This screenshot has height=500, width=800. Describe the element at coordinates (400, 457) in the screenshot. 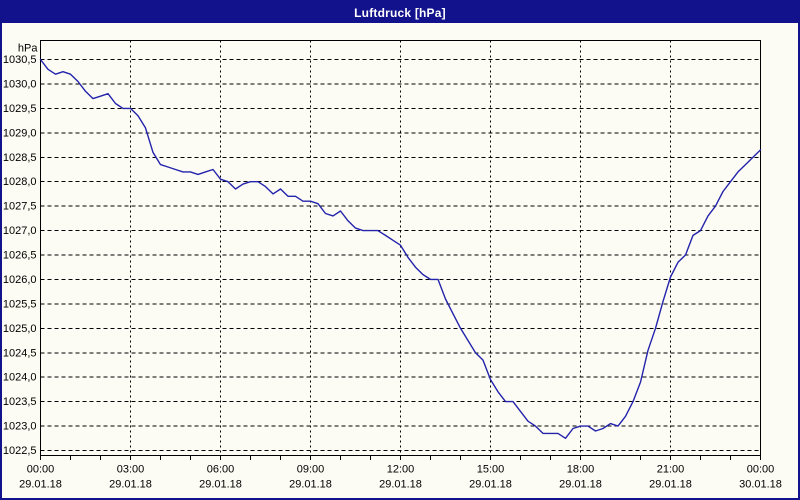

I see `x-axis-ticks` at that location.